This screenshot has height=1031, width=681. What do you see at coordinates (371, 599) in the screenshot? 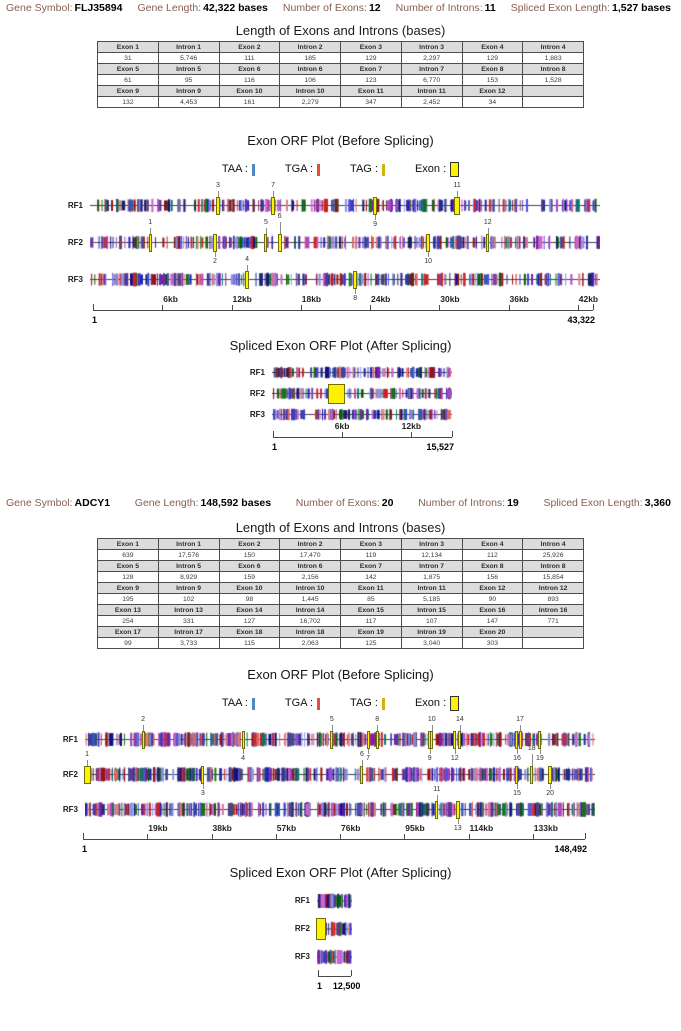
I see `exon-intron-value-cell: 85` at bounding box center [371, 599].